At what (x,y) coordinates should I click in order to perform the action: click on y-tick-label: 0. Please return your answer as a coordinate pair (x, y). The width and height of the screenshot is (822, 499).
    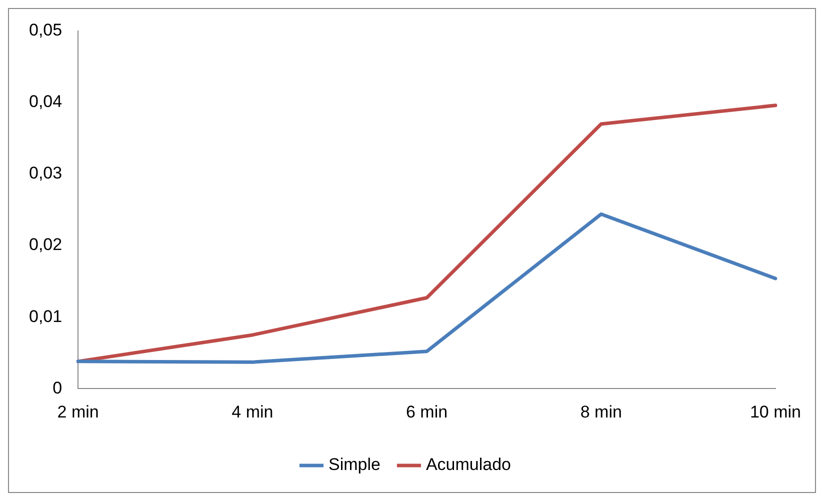
    Looking at the image, I should click on (57, 388).